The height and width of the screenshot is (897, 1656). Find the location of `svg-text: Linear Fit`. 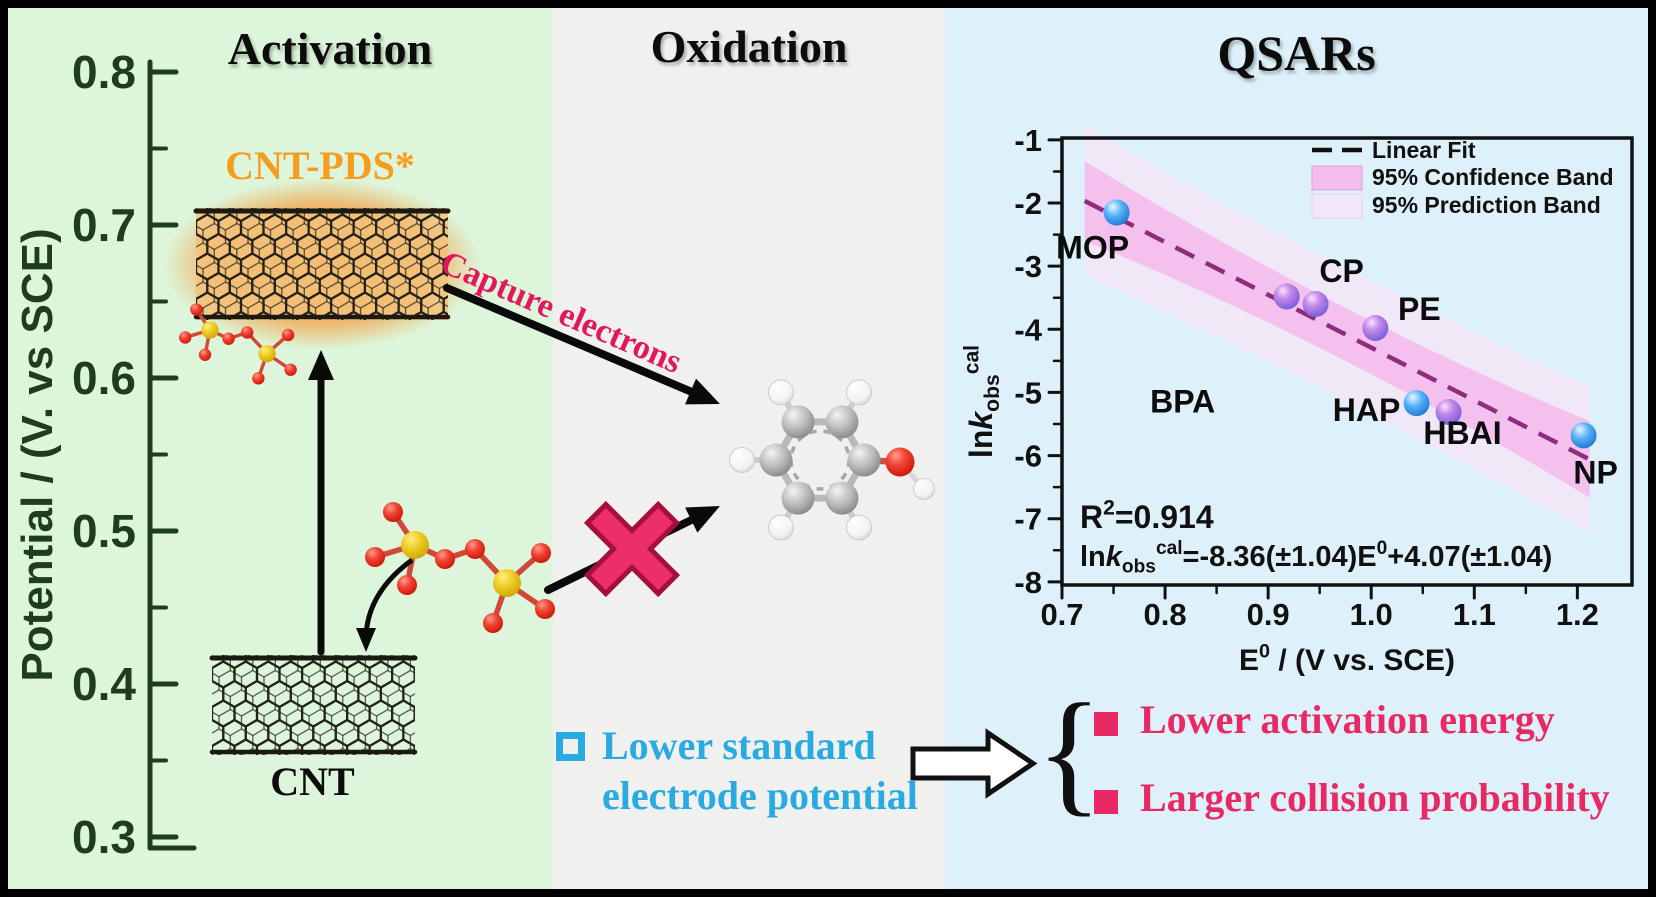

svg-text: Linear Fit is located at coordinates (1424, 150).